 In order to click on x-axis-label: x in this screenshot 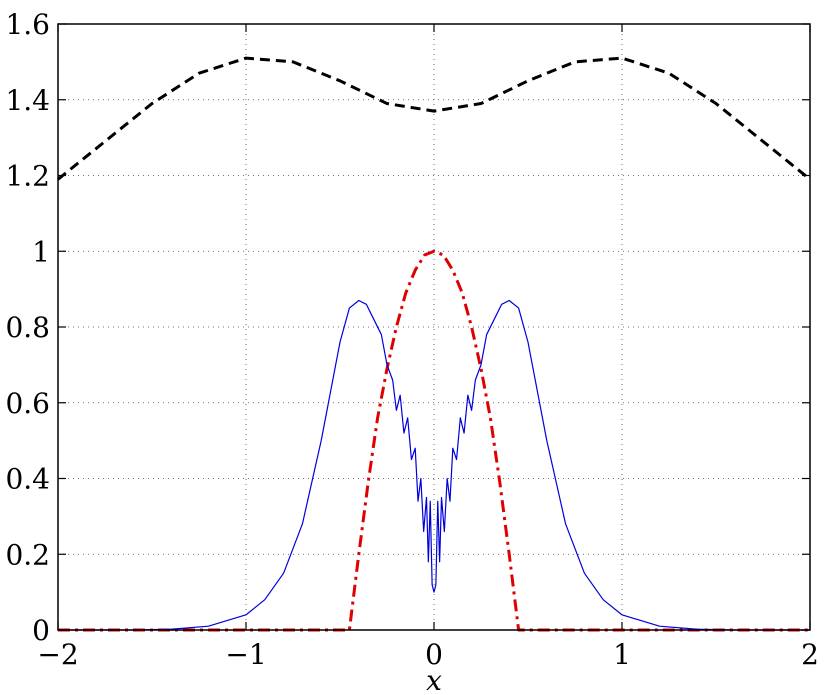, I will do `click(434, 679)`.